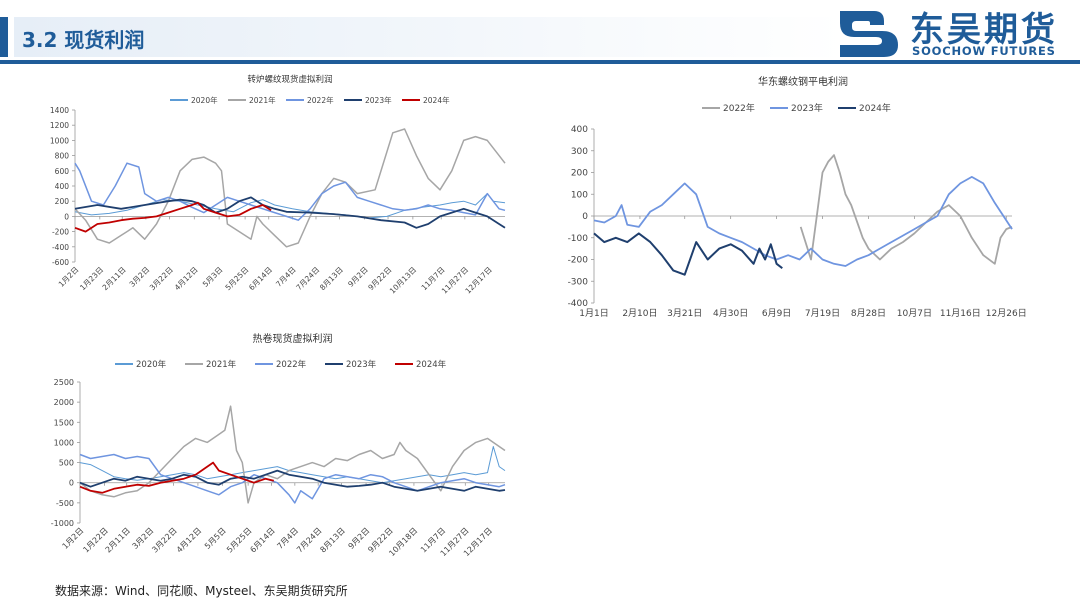  What do you see at coordinates (62, 156) in the screenshot?
I see `y-tick-label: 800` at bounding box center [62, 156].